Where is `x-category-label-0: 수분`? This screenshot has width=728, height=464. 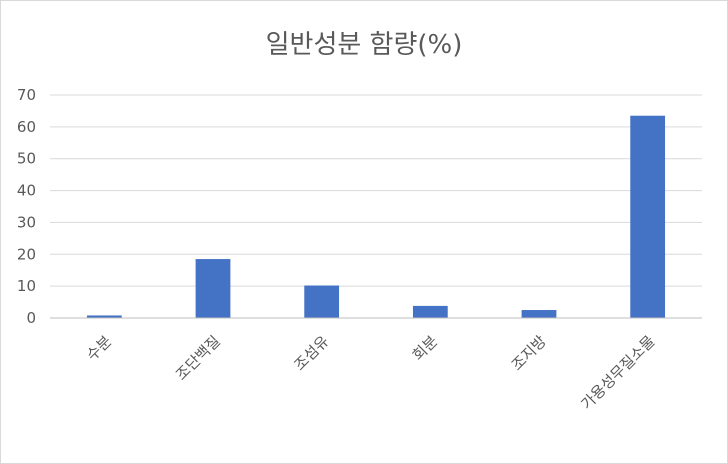
x-category-label-0: 수분 is located at coordinates (99, 348).